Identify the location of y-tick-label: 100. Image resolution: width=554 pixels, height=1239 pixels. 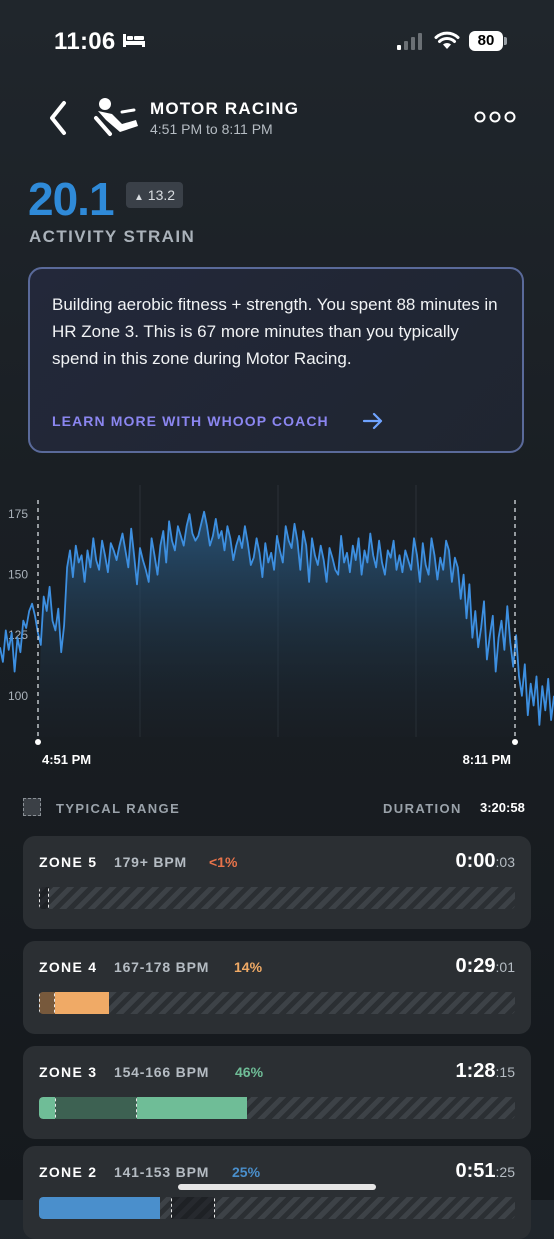
(18, 696).